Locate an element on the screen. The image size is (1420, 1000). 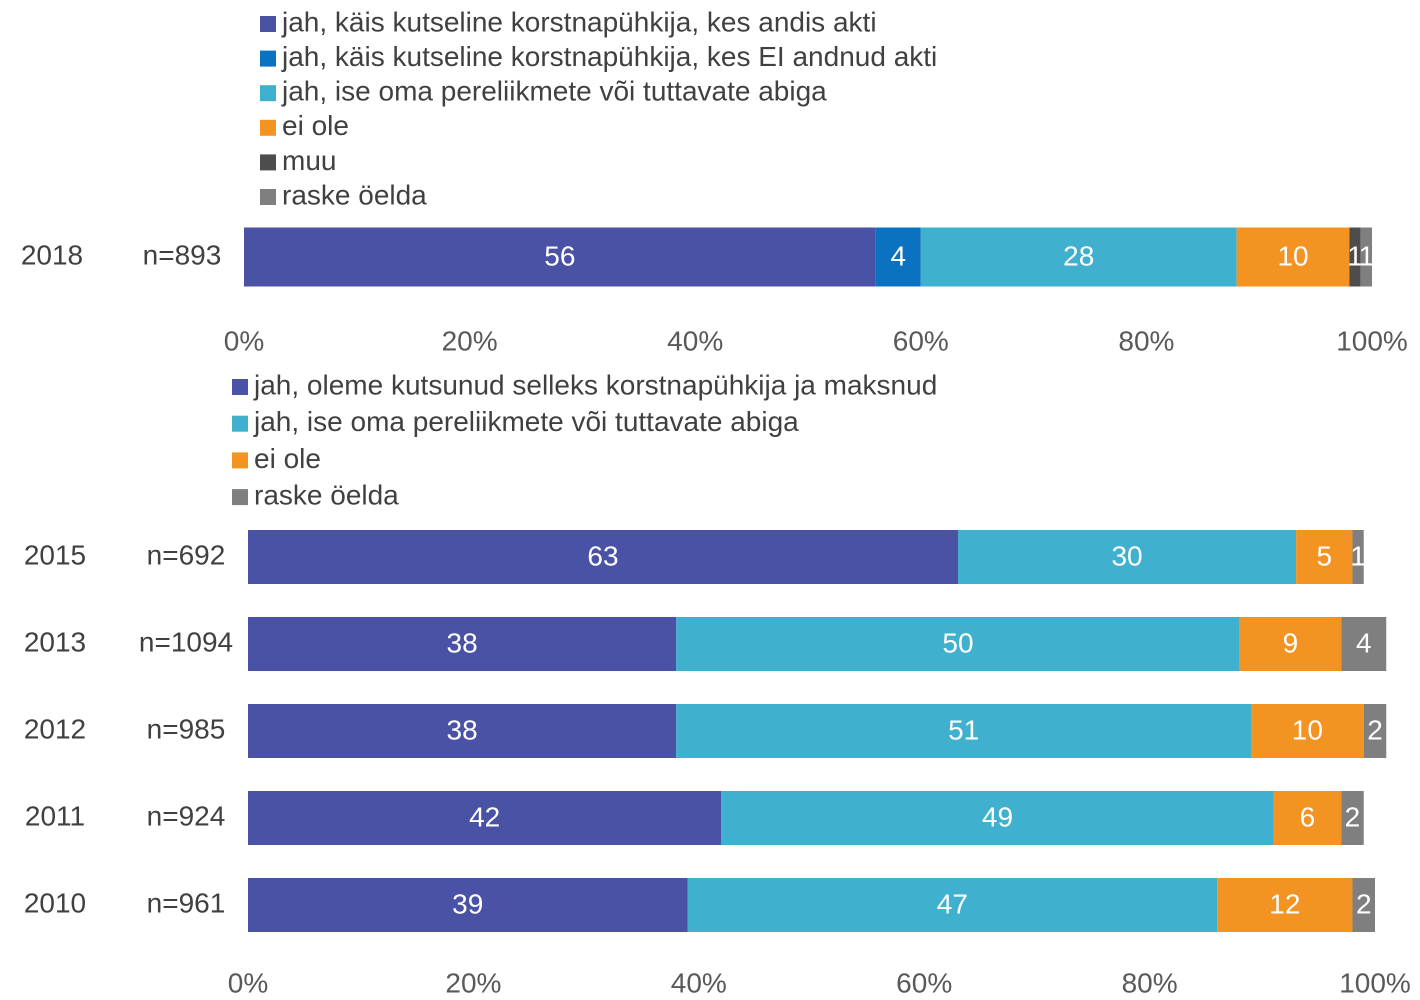
value-label: 63 is located at coordinates (602, 555).